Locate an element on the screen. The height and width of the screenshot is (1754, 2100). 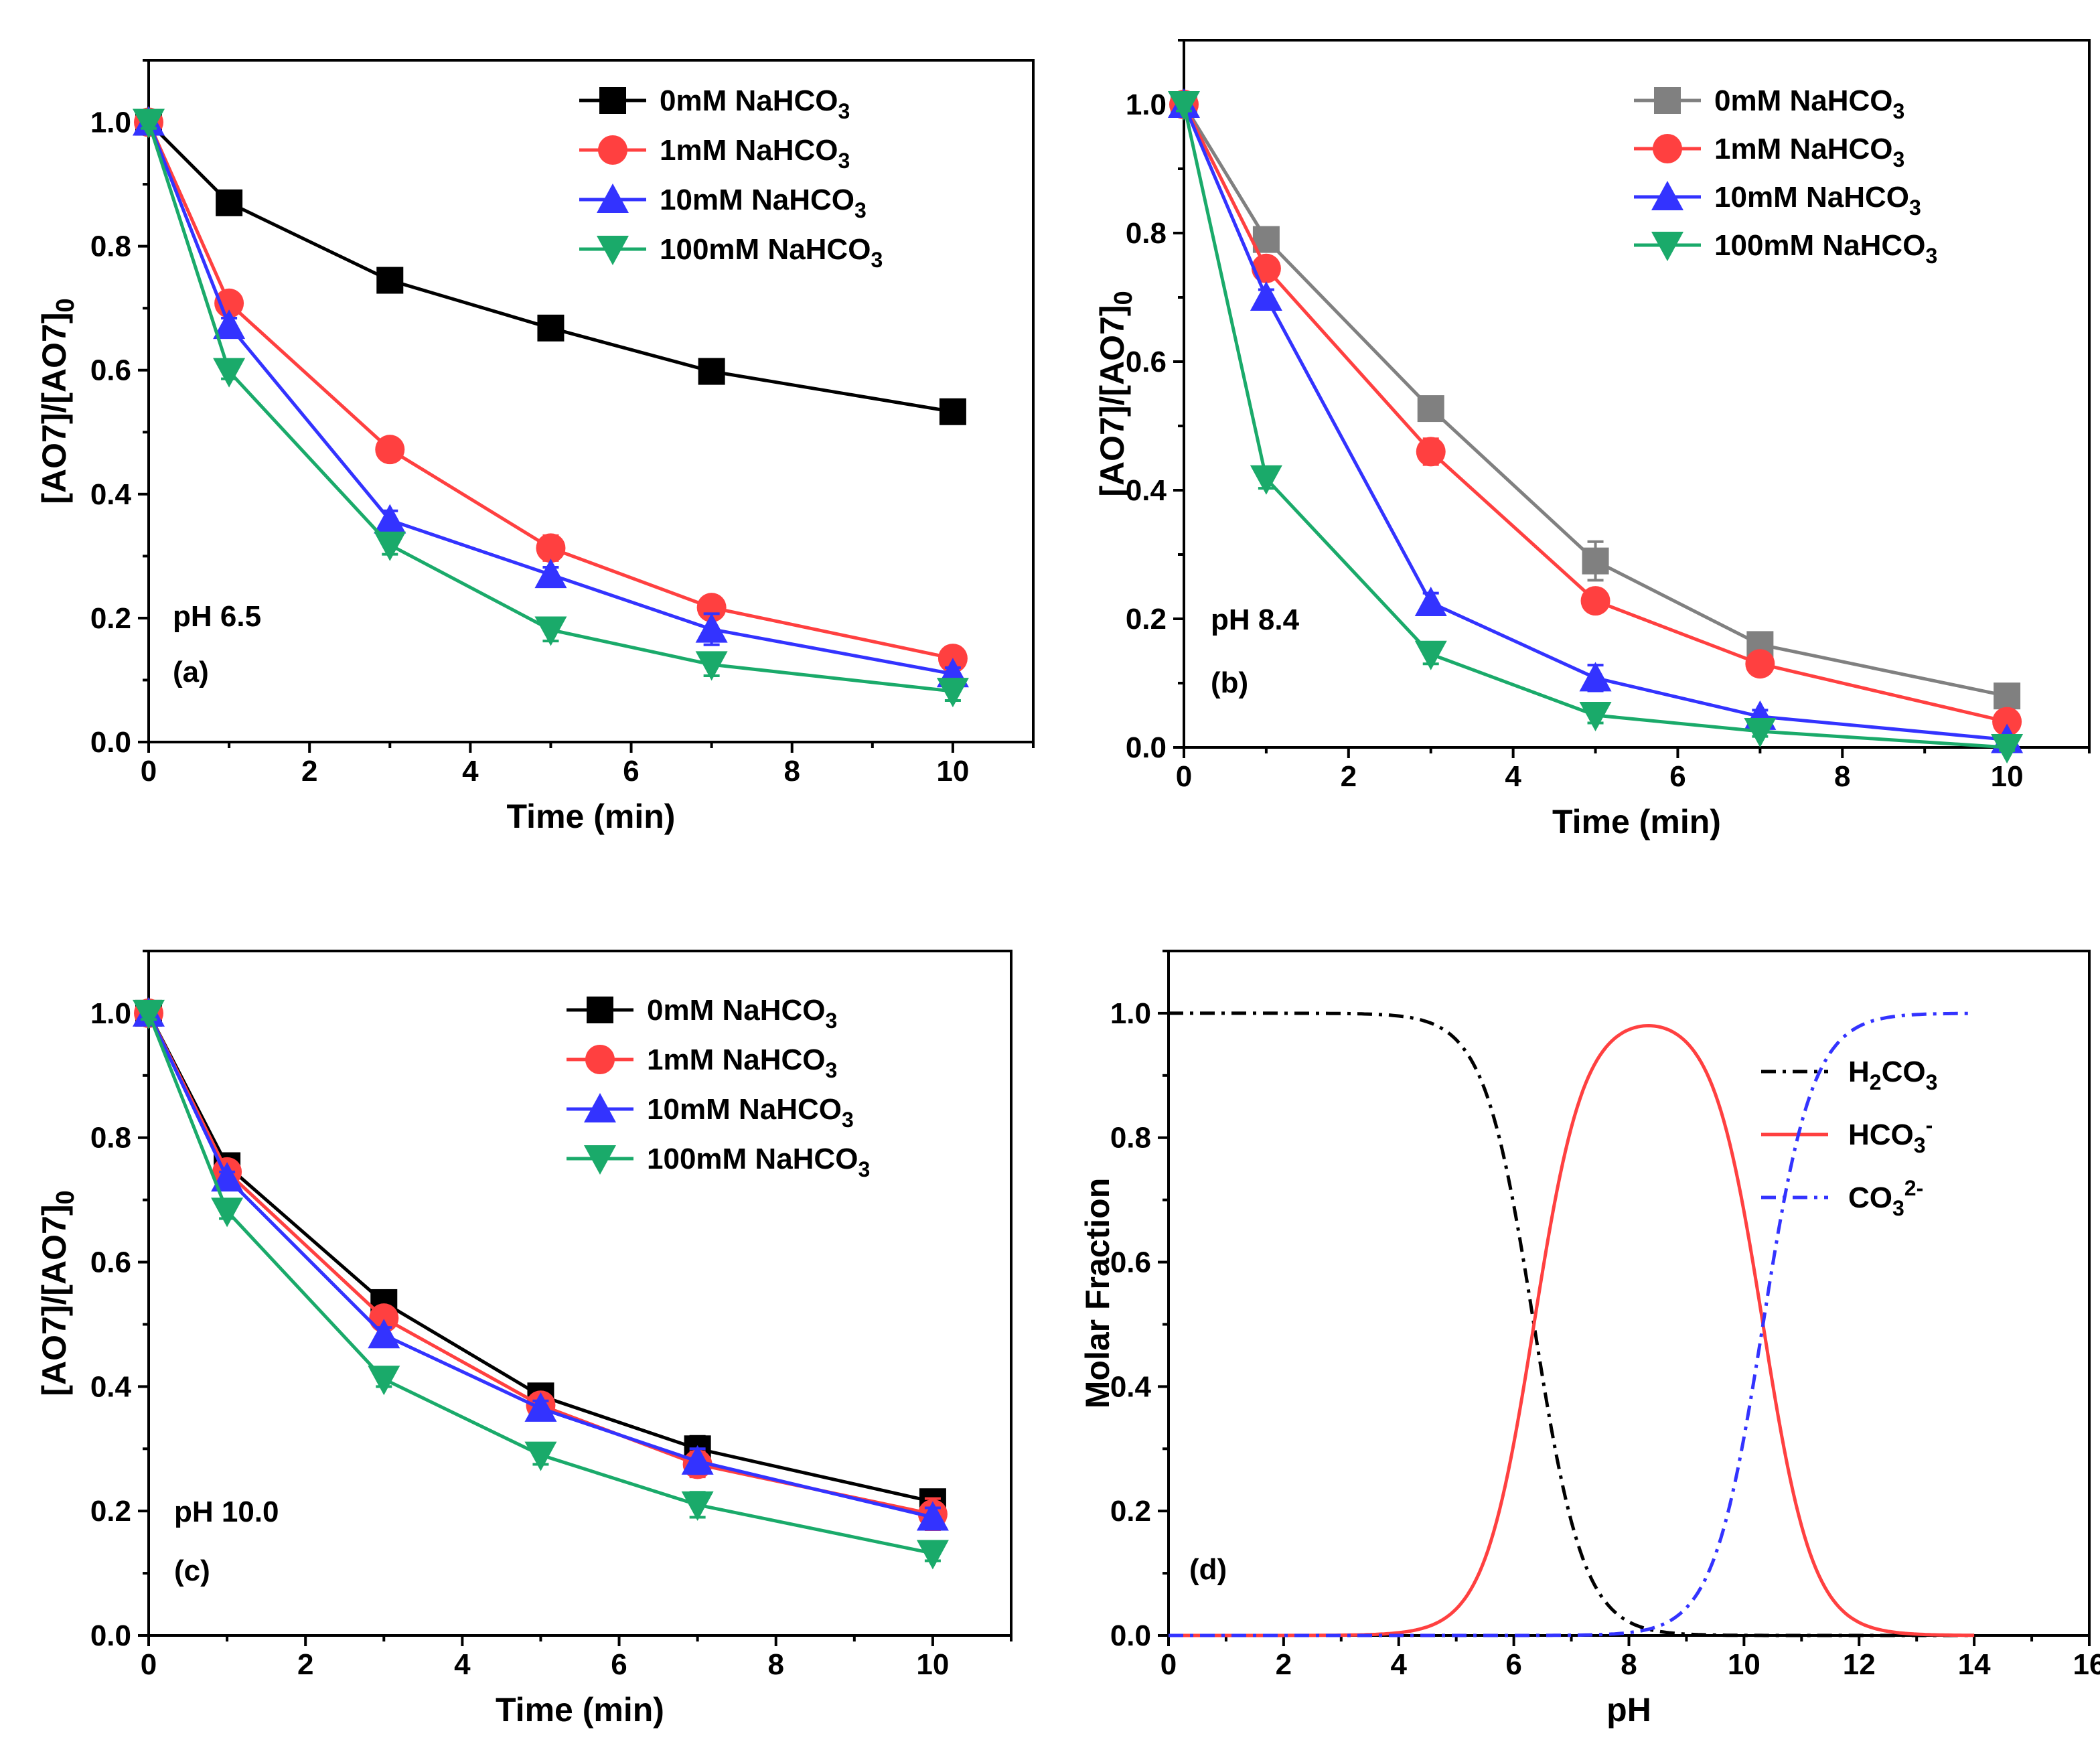
legend-label: HCO3- is located at coordinates (1890, 1135).